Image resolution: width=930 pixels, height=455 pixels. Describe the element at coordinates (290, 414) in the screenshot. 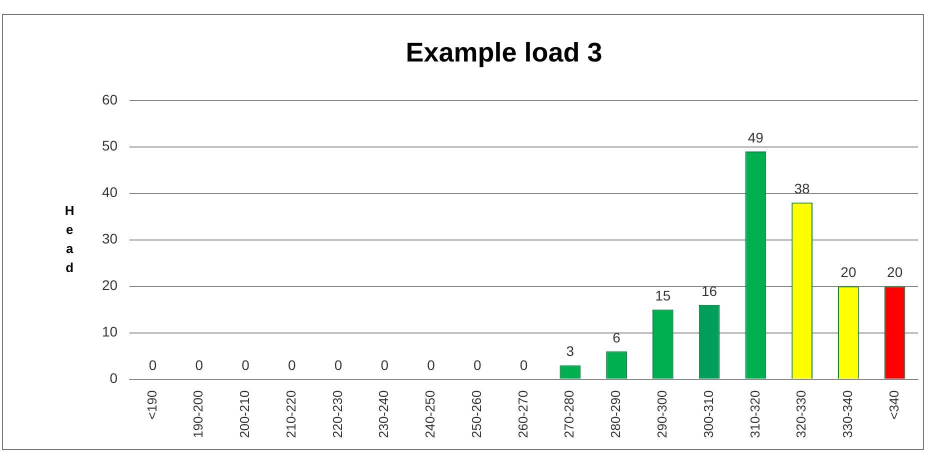

I see `x-tick-label: 210-220` at that location.